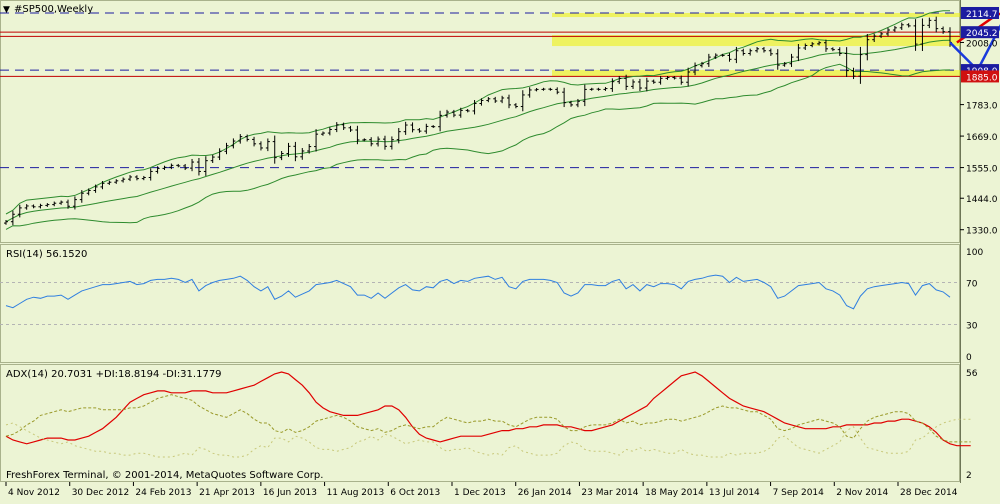  I want to click on x-axis-tick-label: 13 Jul 2014, so click(734, 493).